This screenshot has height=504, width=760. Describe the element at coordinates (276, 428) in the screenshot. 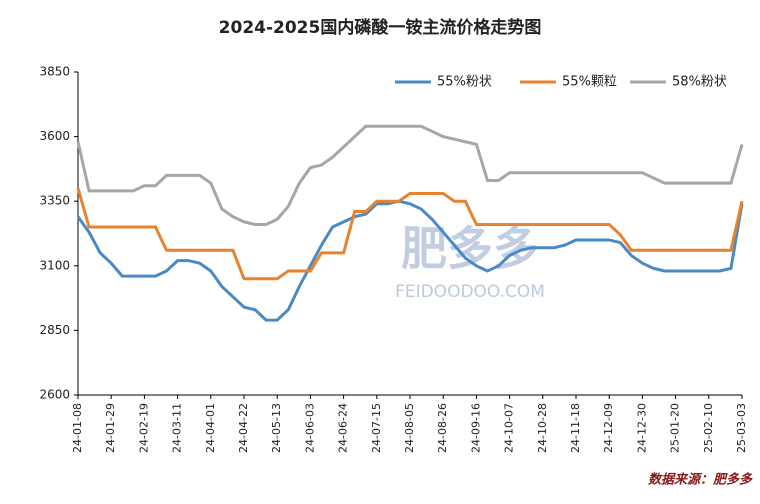

I see `x-tick-label: 24-05-13` at that location.